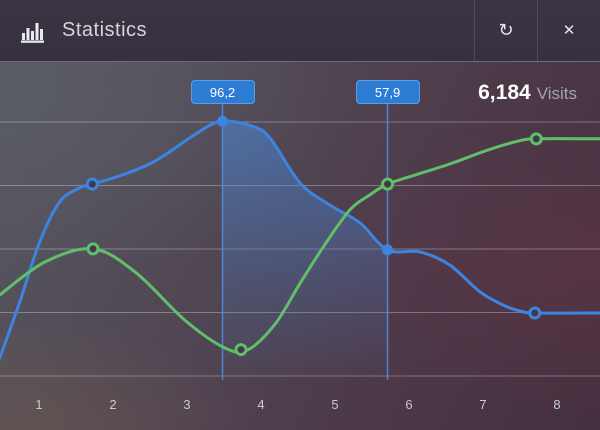 The height and width of the screenshot is (430, 600). I want to click on visits-stat: 6,184 Visits, so click(527, 93).